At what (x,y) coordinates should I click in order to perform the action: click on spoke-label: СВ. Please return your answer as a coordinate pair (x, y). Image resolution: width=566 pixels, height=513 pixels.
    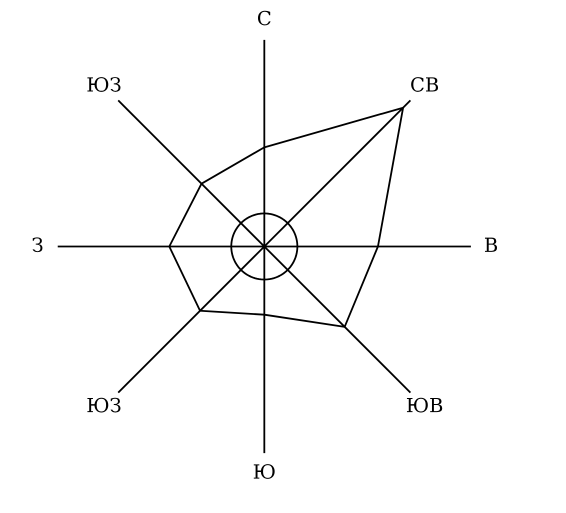
    Looking at the image, I should click on (424, 84).